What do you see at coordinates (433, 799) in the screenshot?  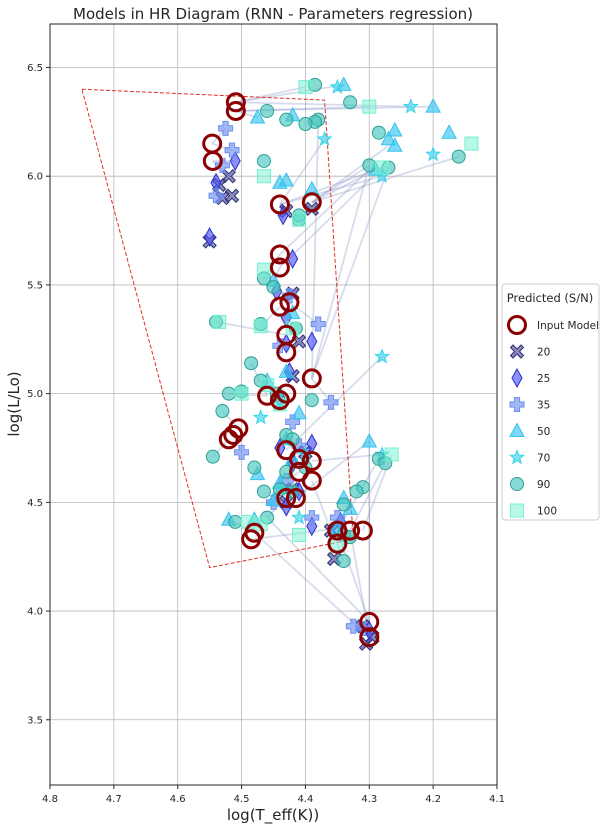 I see `x-tick-label: 4.2` at bounding box center [433, 799].